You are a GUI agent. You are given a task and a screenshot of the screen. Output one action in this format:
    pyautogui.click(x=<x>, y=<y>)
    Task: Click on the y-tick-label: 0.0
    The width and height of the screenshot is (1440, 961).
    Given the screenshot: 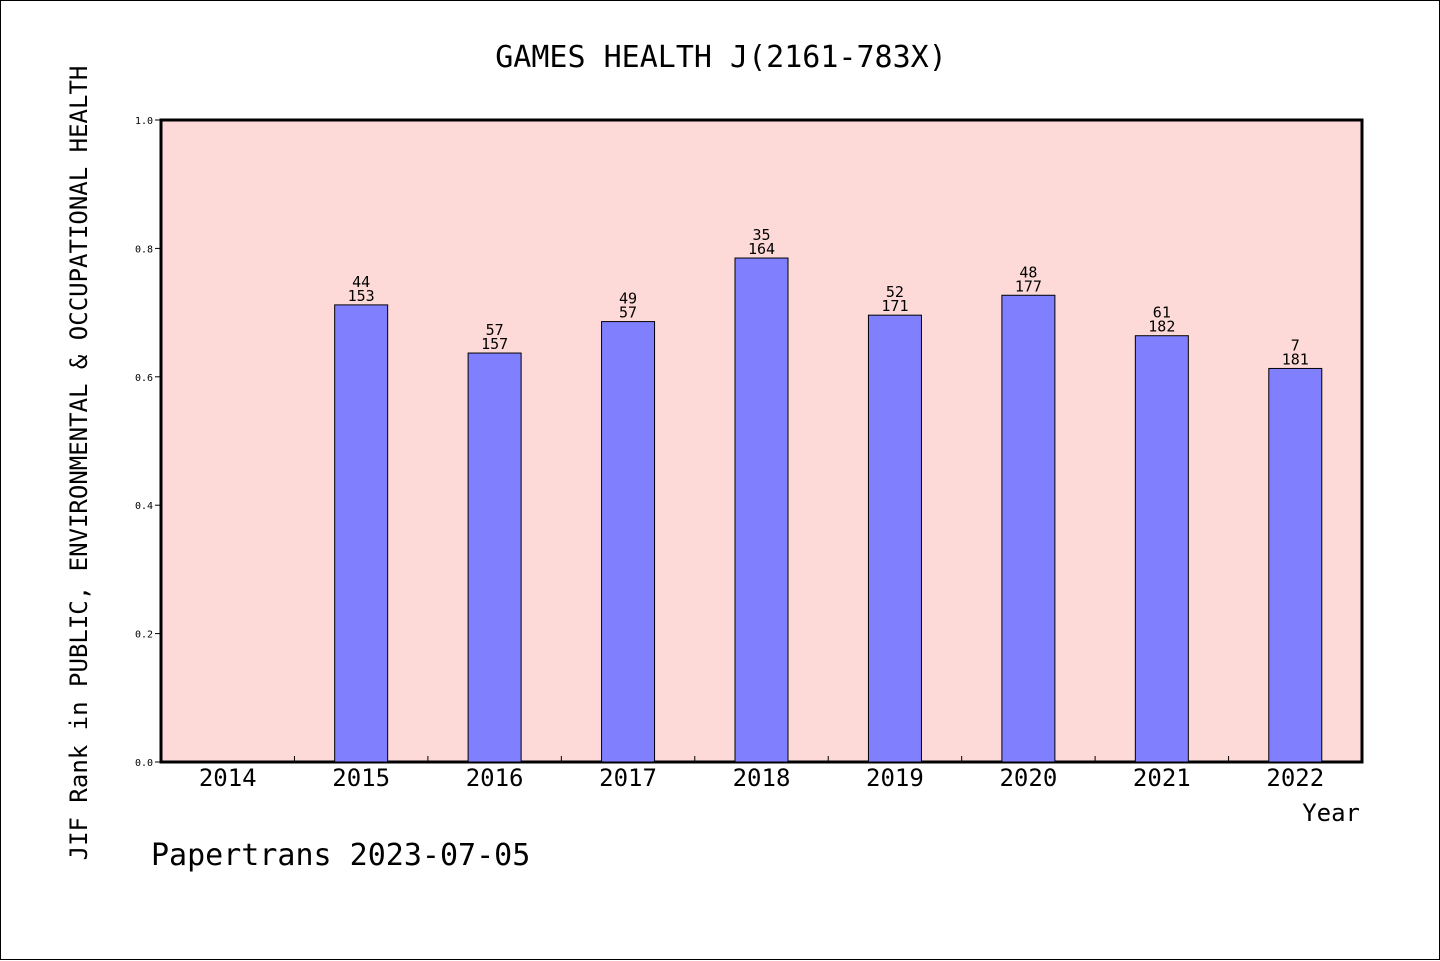 What is the action you would take?
    pyautogui.click(x=144, y=763)
    